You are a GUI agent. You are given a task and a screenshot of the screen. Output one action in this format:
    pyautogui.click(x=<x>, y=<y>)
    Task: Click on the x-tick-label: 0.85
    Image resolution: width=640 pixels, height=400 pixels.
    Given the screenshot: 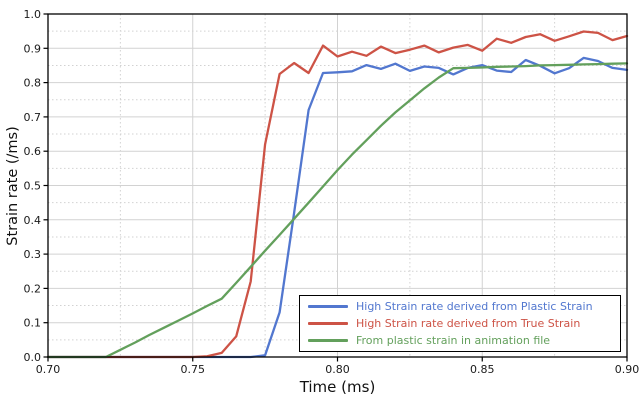 What is the action you would take?
    pyautogui.click(x=482, y=369)
    